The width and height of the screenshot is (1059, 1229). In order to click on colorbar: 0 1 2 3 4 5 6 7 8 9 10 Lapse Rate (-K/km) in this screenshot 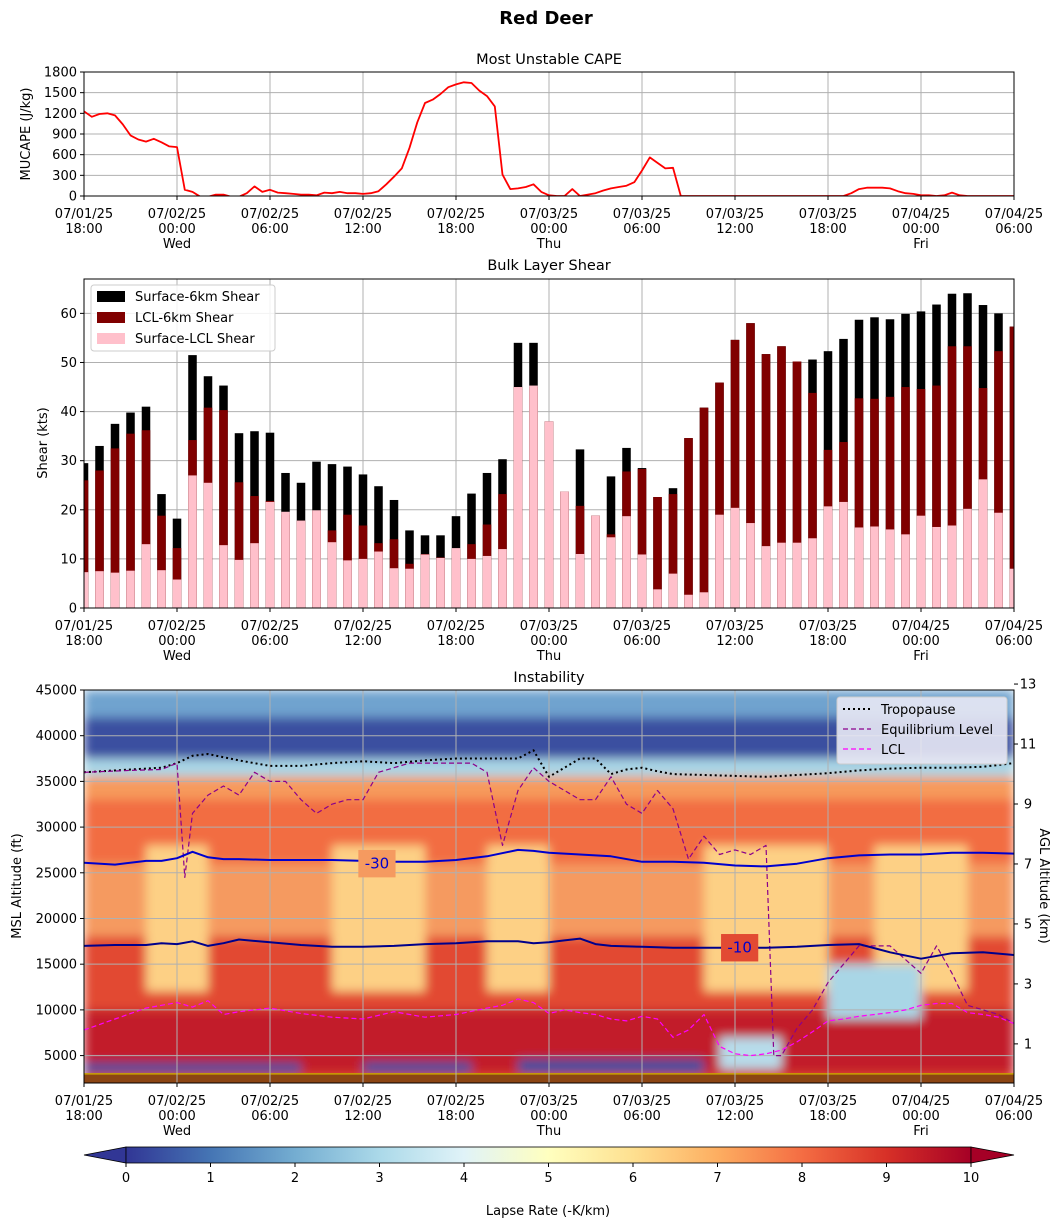, I will do `click(549, 1182)`.